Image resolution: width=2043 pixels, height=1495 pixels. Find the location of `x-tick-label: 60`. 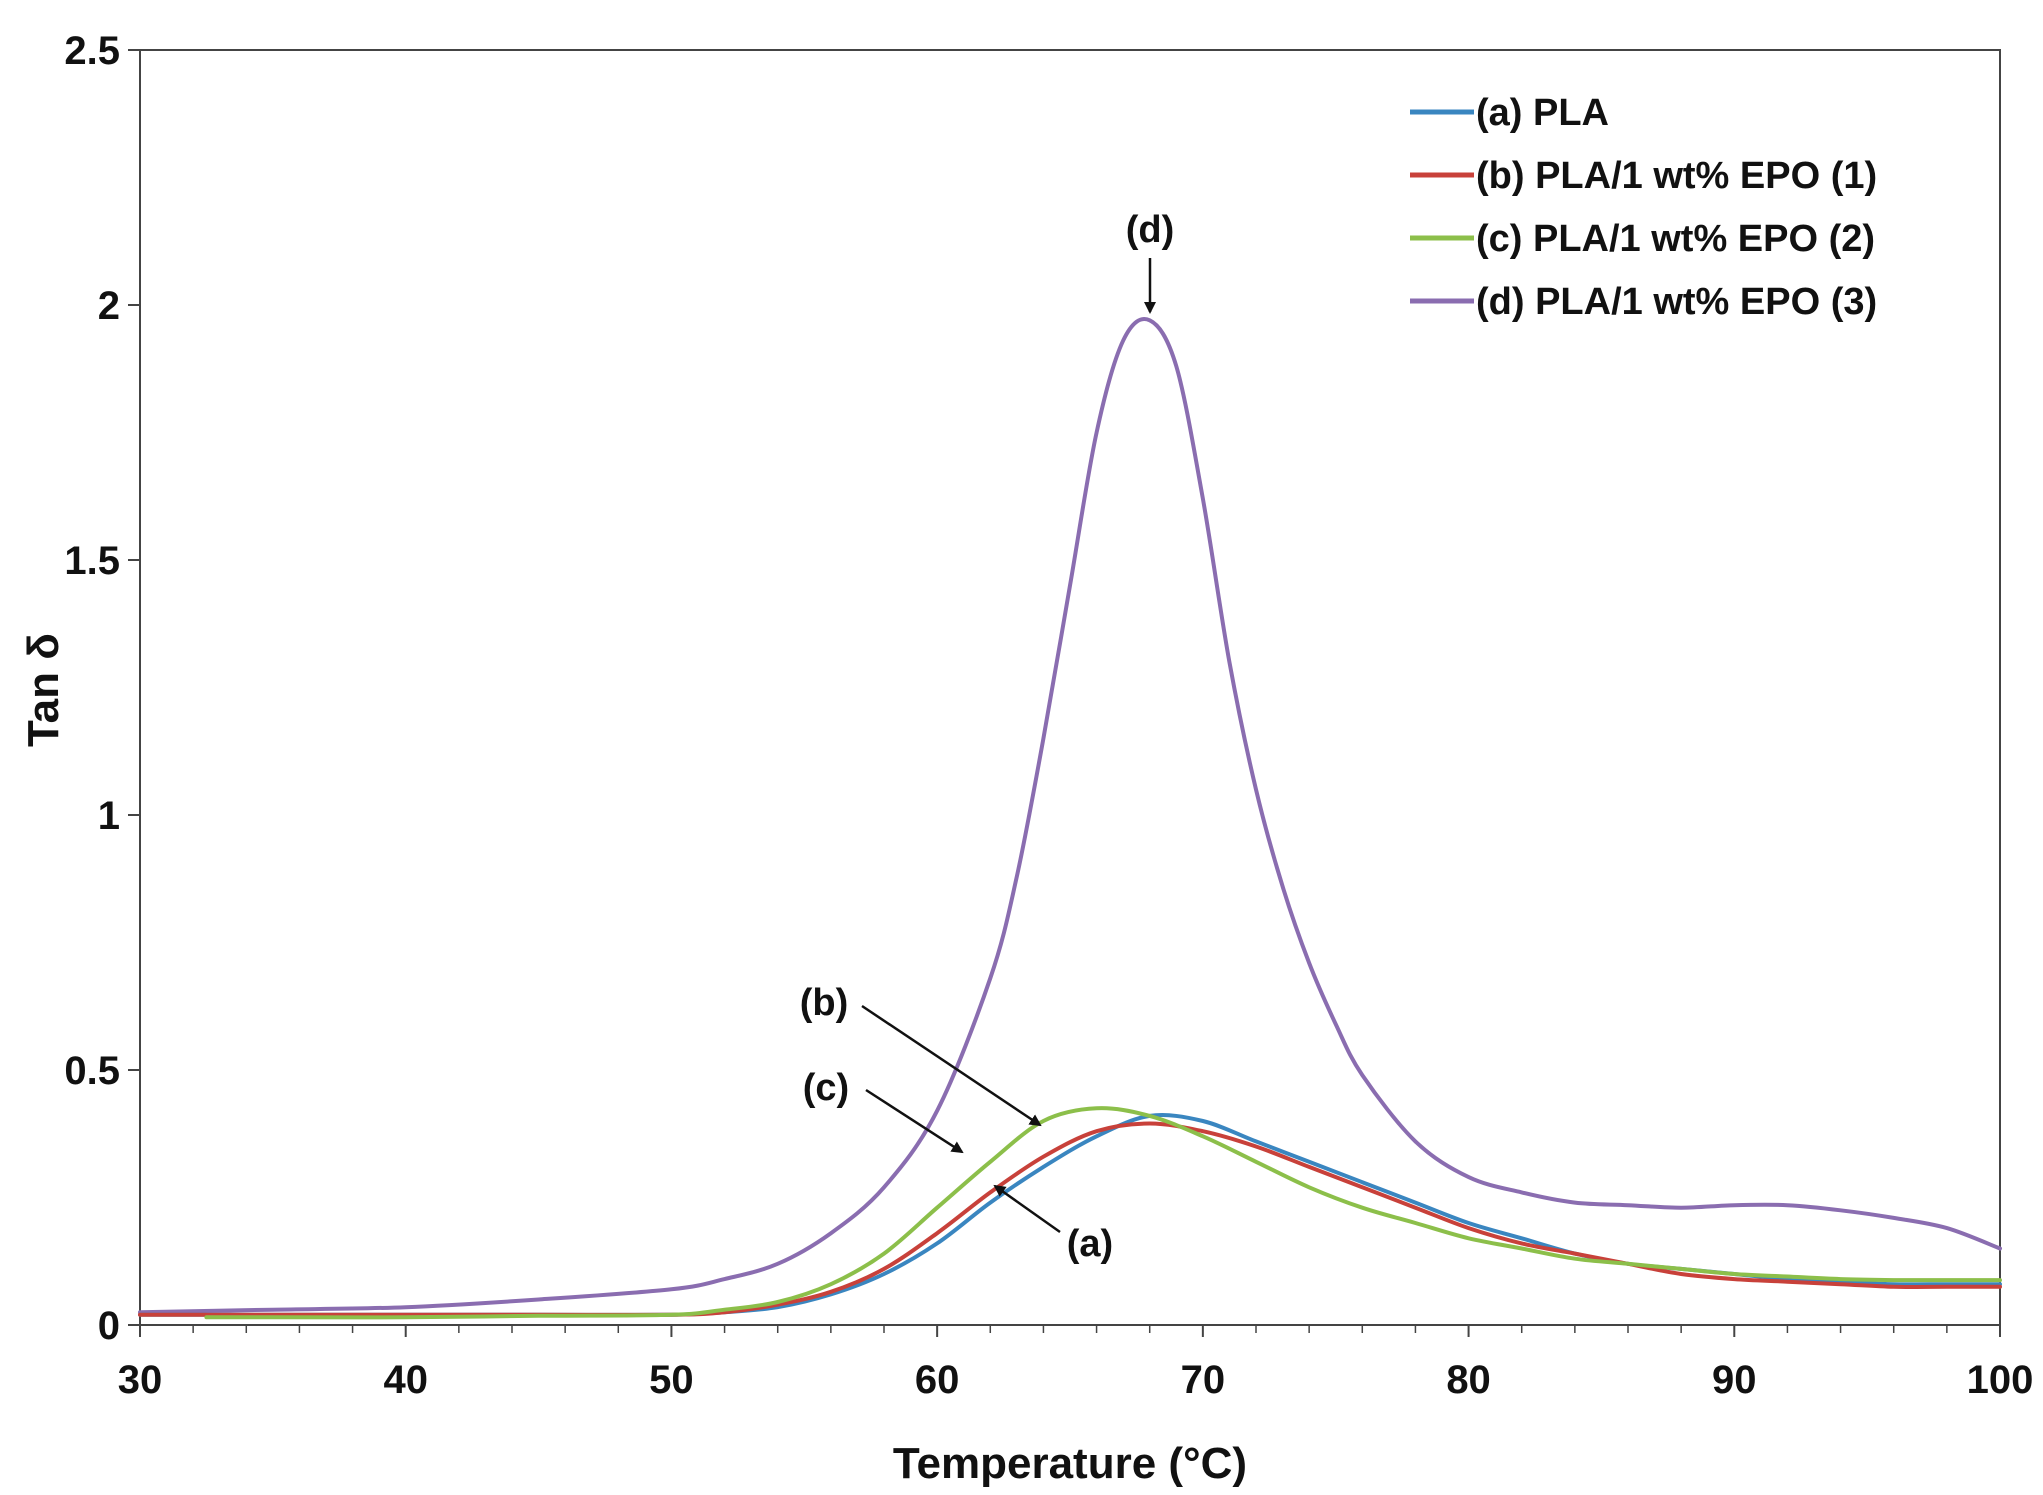

x-tick-label: 60 is located at coordinates (937, 1380).